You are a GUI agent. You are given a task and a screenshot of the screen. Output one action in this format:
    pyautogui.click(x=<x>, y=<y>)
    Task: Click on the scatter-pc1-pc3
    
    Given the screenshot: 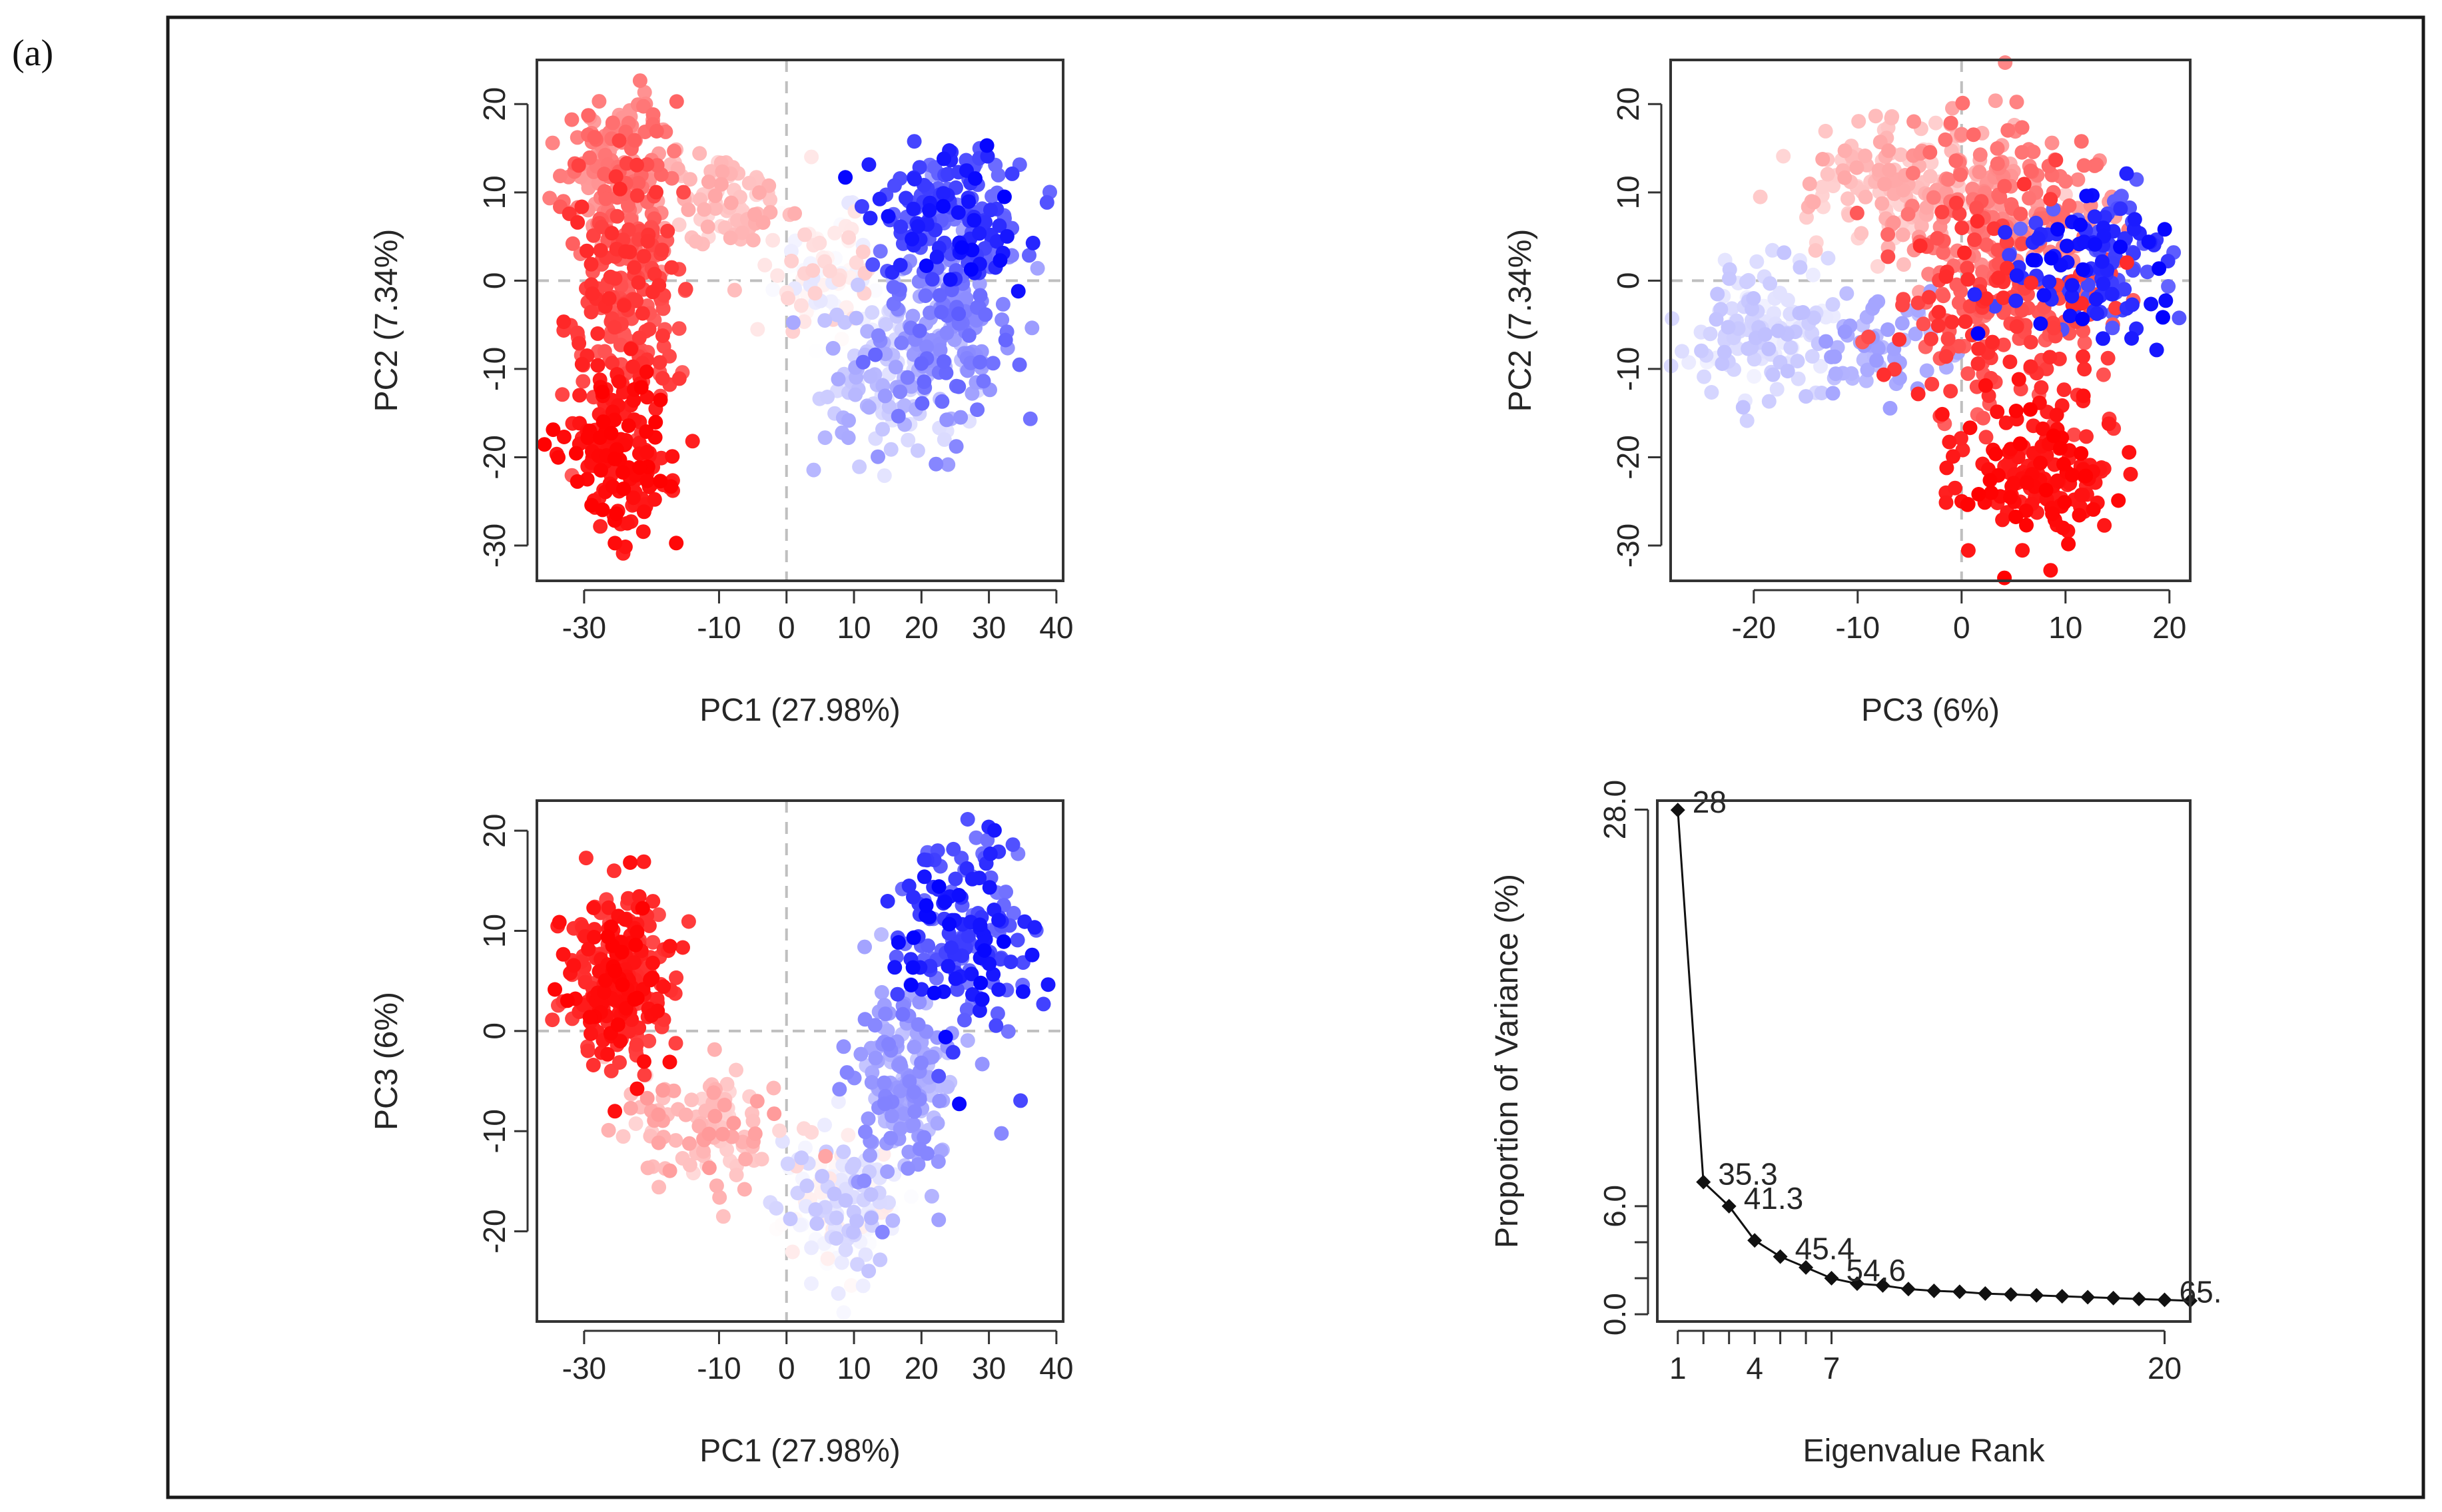 What is the action you would take?
    pyautogui.click(x=800, y=1066)
    